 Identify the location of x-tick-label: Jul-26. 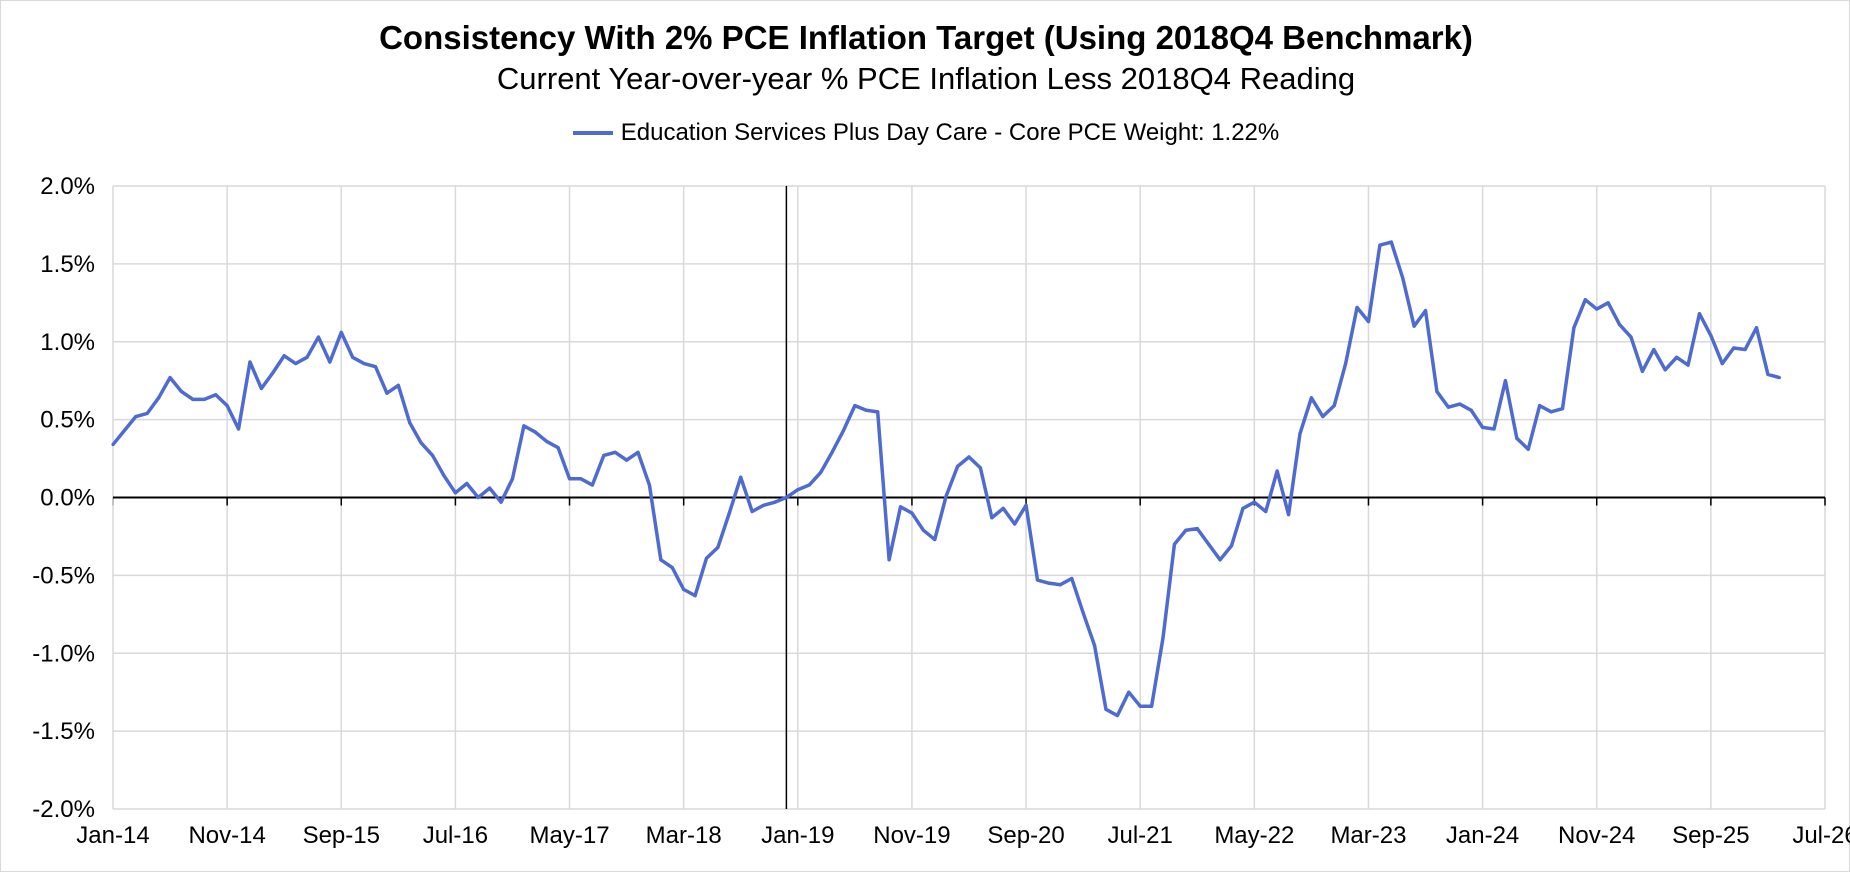
(1821, 835).